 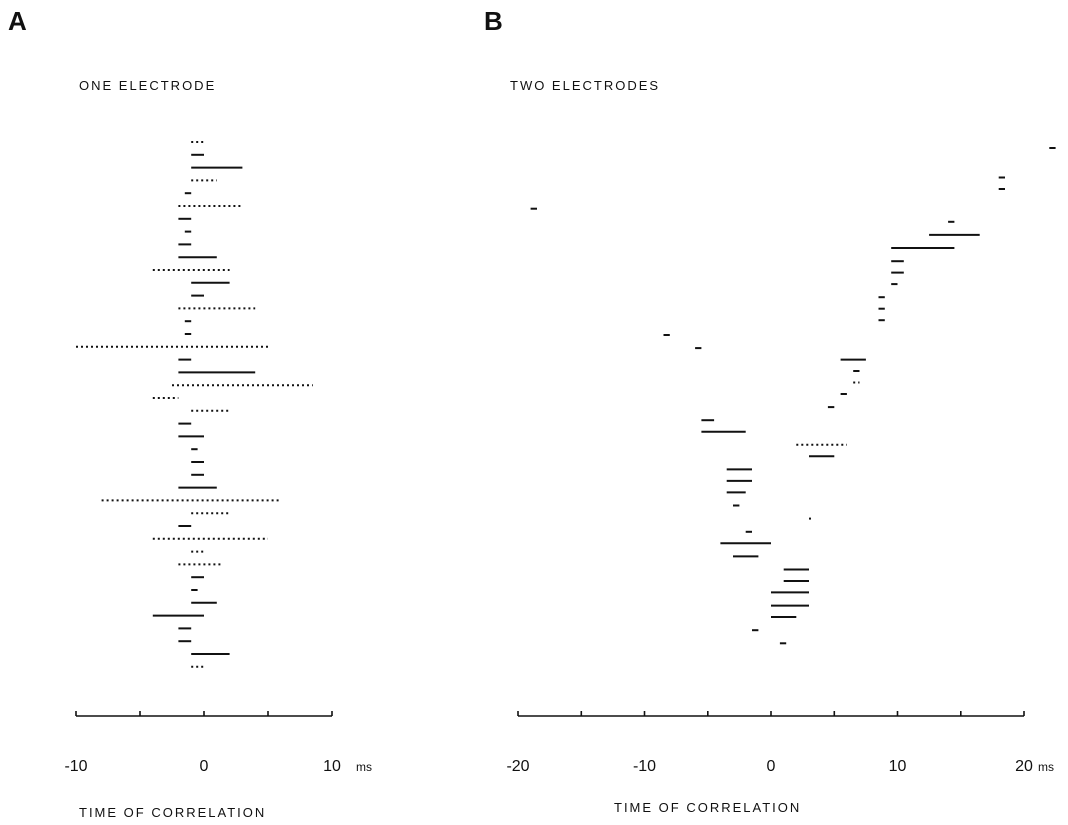 I want to click on panel-letter-a: A, so click(x=17, y=21).